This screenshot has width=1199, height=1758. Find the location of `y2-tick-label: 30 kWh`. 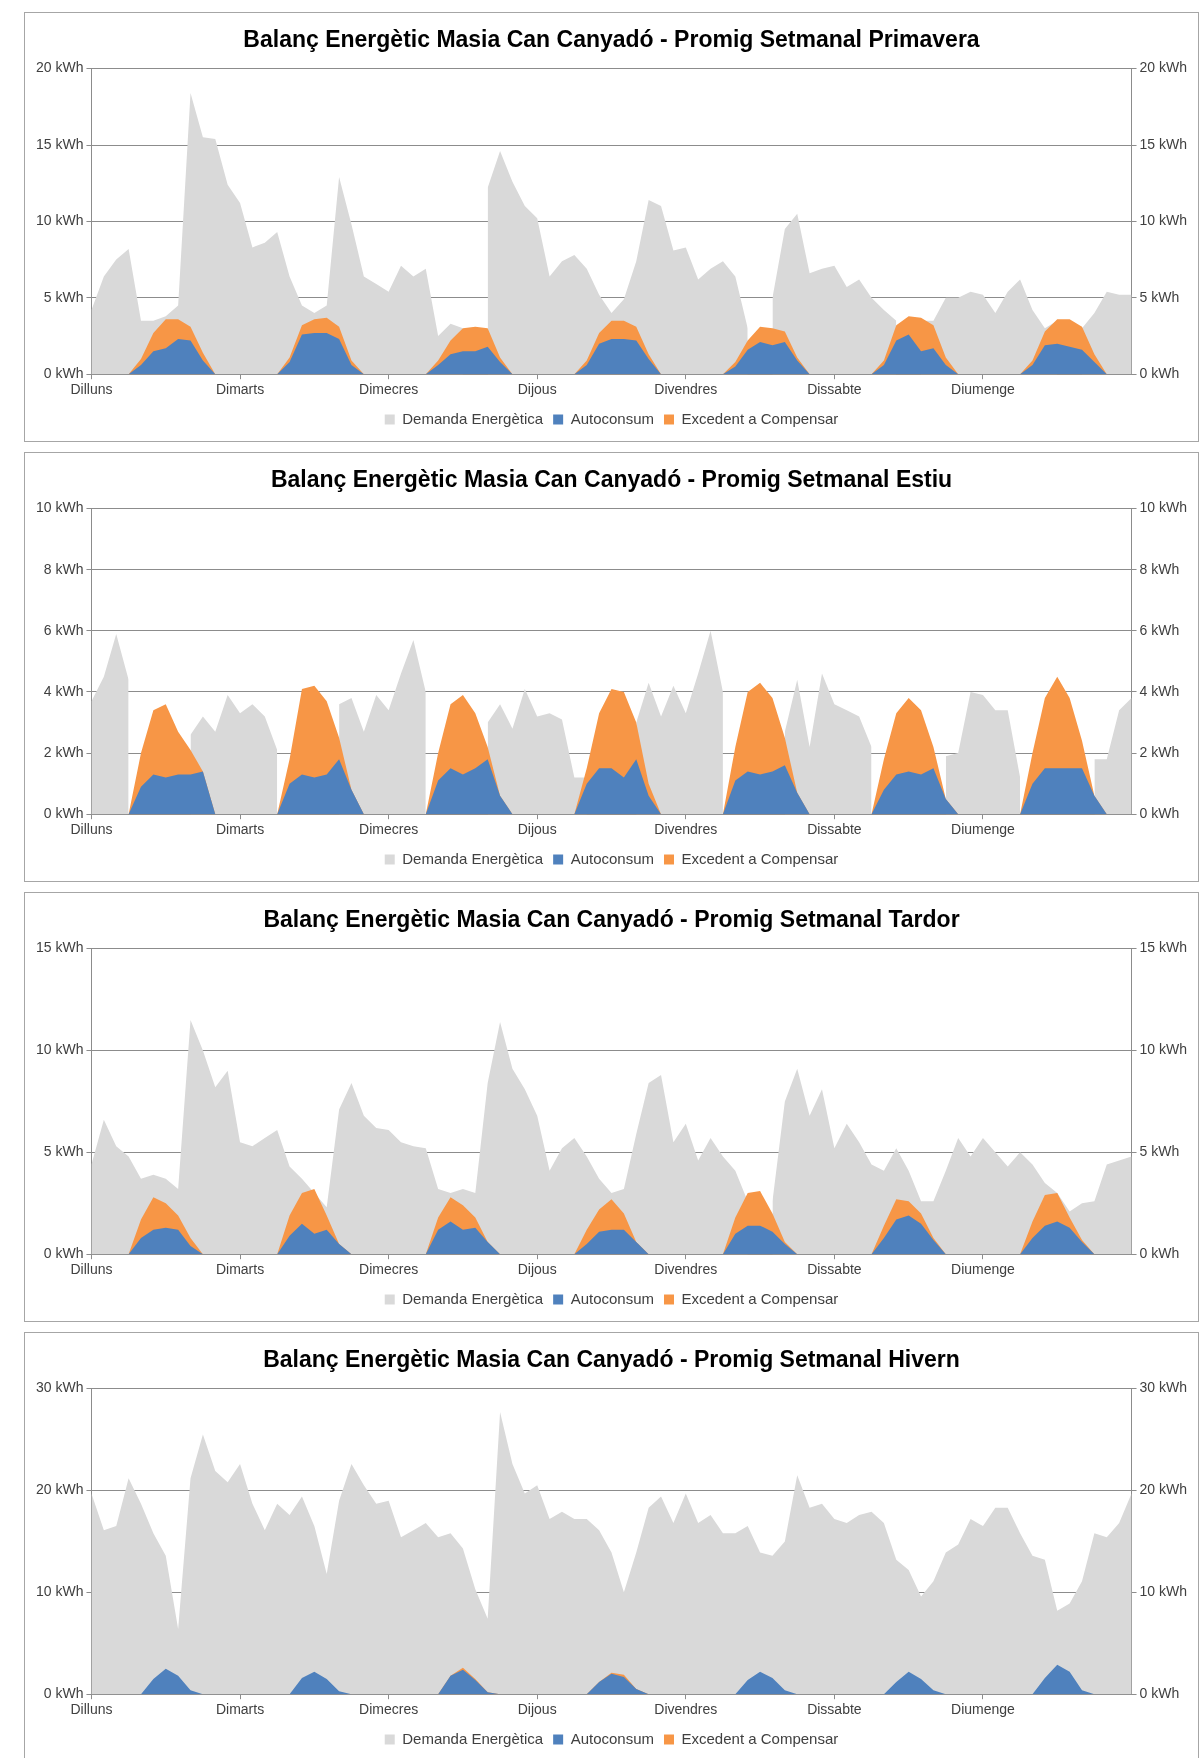

y2-tick-label: 30 kWh is located at coordinates (1163, 1387).